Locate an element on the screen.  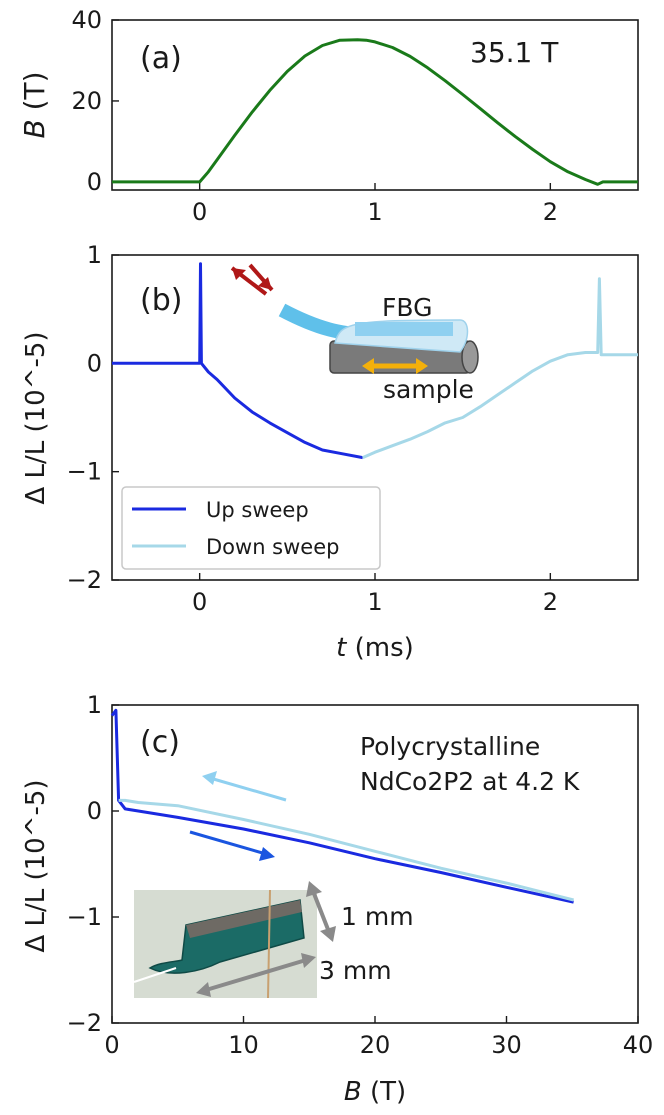
x-tick-label: 30 is located at coordinates (506, 1045).